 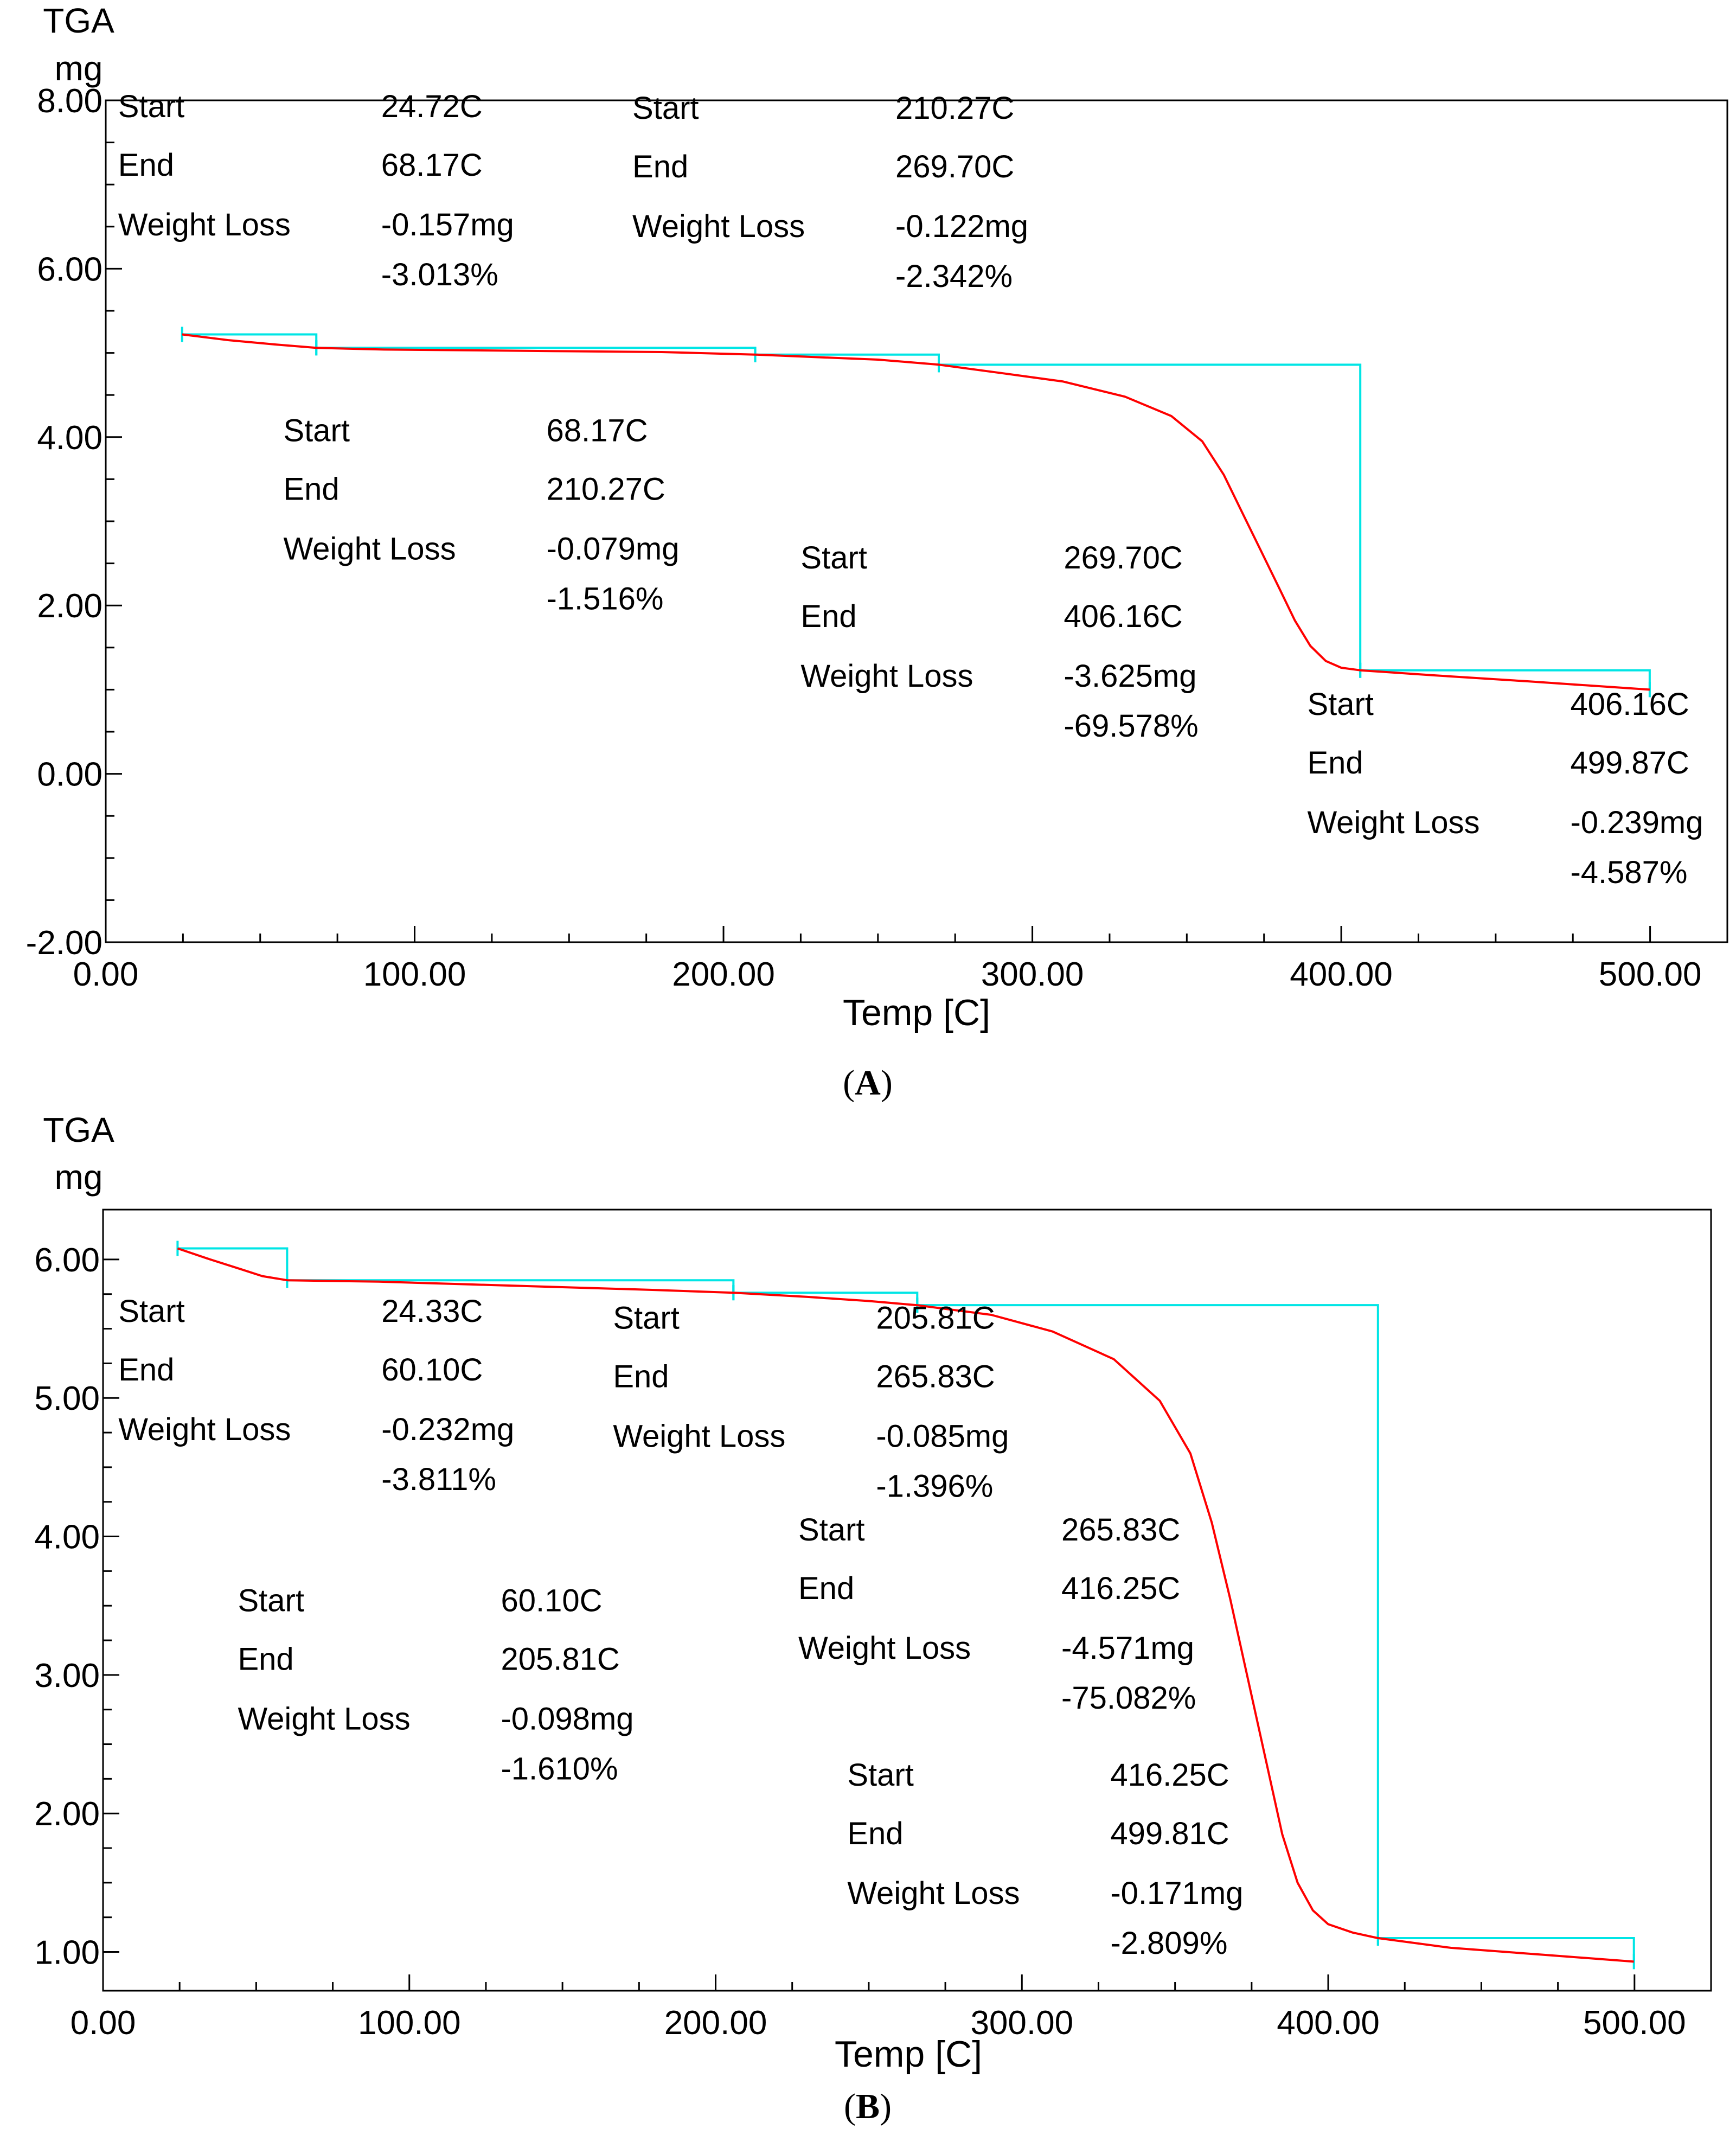 What do you see at coordinates (1131, 726) in the screenshot?
I see `annotation-loss-pct: -69.578%` at bounding box center [1131, 726].